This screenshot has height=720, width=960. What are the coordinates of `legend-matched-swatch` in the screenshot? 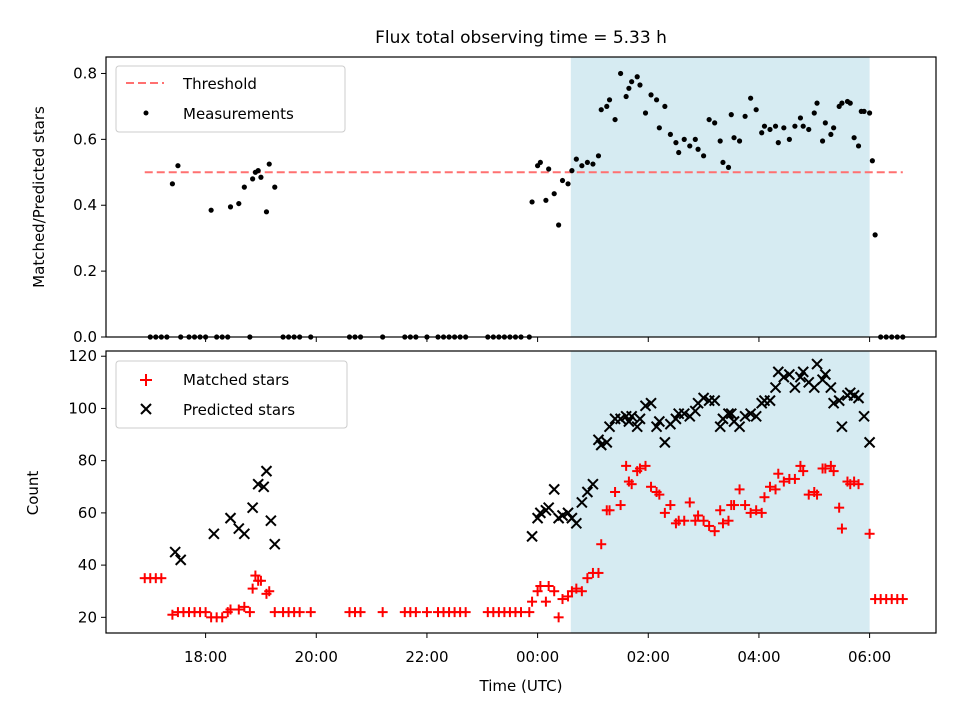 It's located at (146, 380).